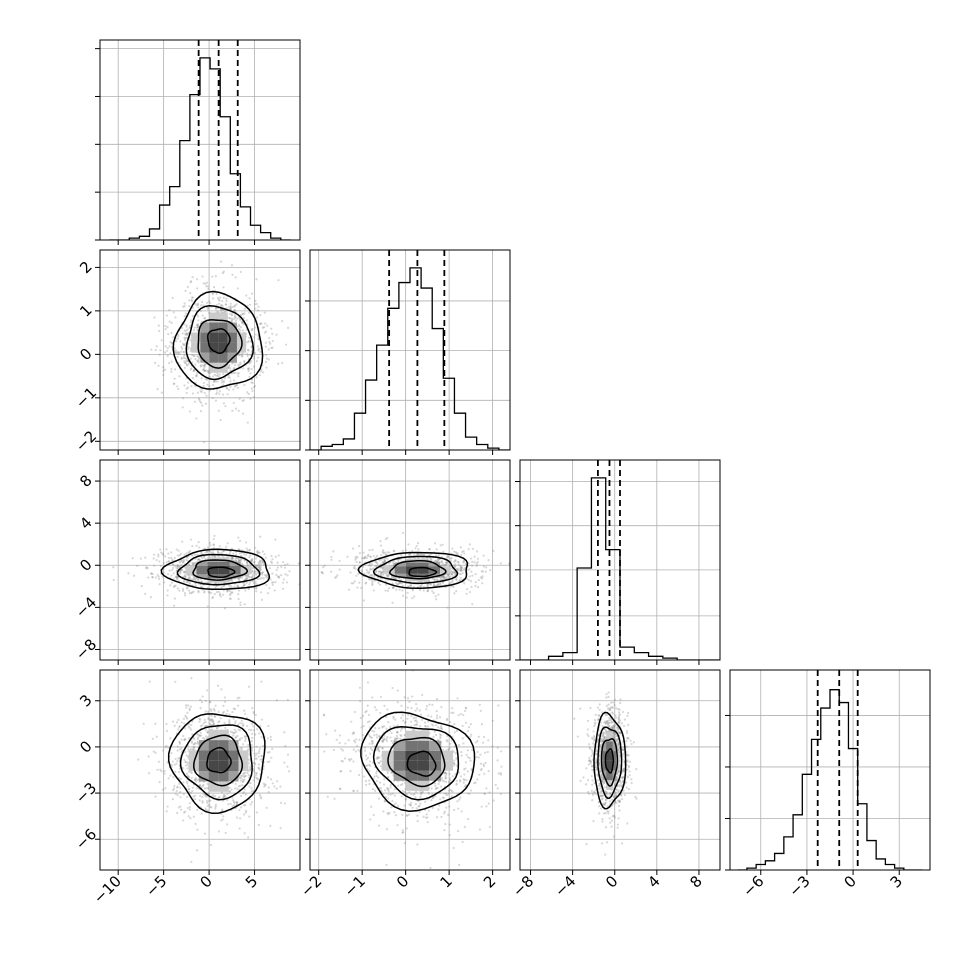 This screenshot has width=970, height=970. Describe the element at coordinates (218, 770) in the screenshot. I see `scatter-content` at that location.